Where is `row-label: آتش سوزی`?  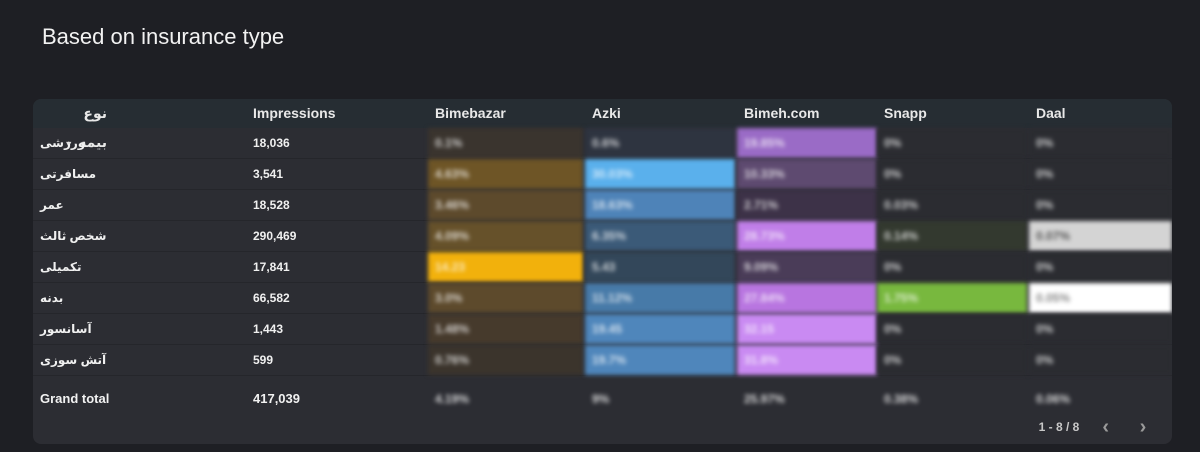
row-label: آتش سوزی is located at coordinates (73, 360).